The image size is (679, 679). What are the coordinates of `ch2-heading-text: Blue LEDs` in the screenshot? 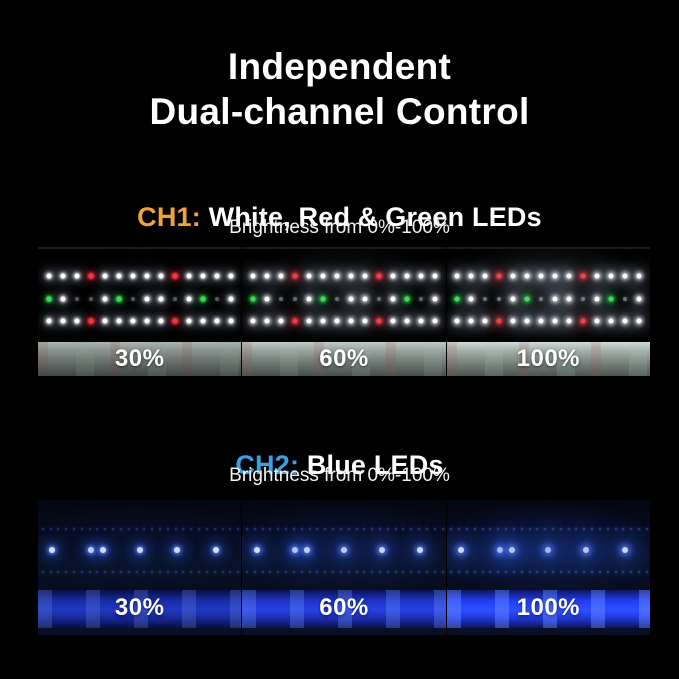 It's located at (375, 465).